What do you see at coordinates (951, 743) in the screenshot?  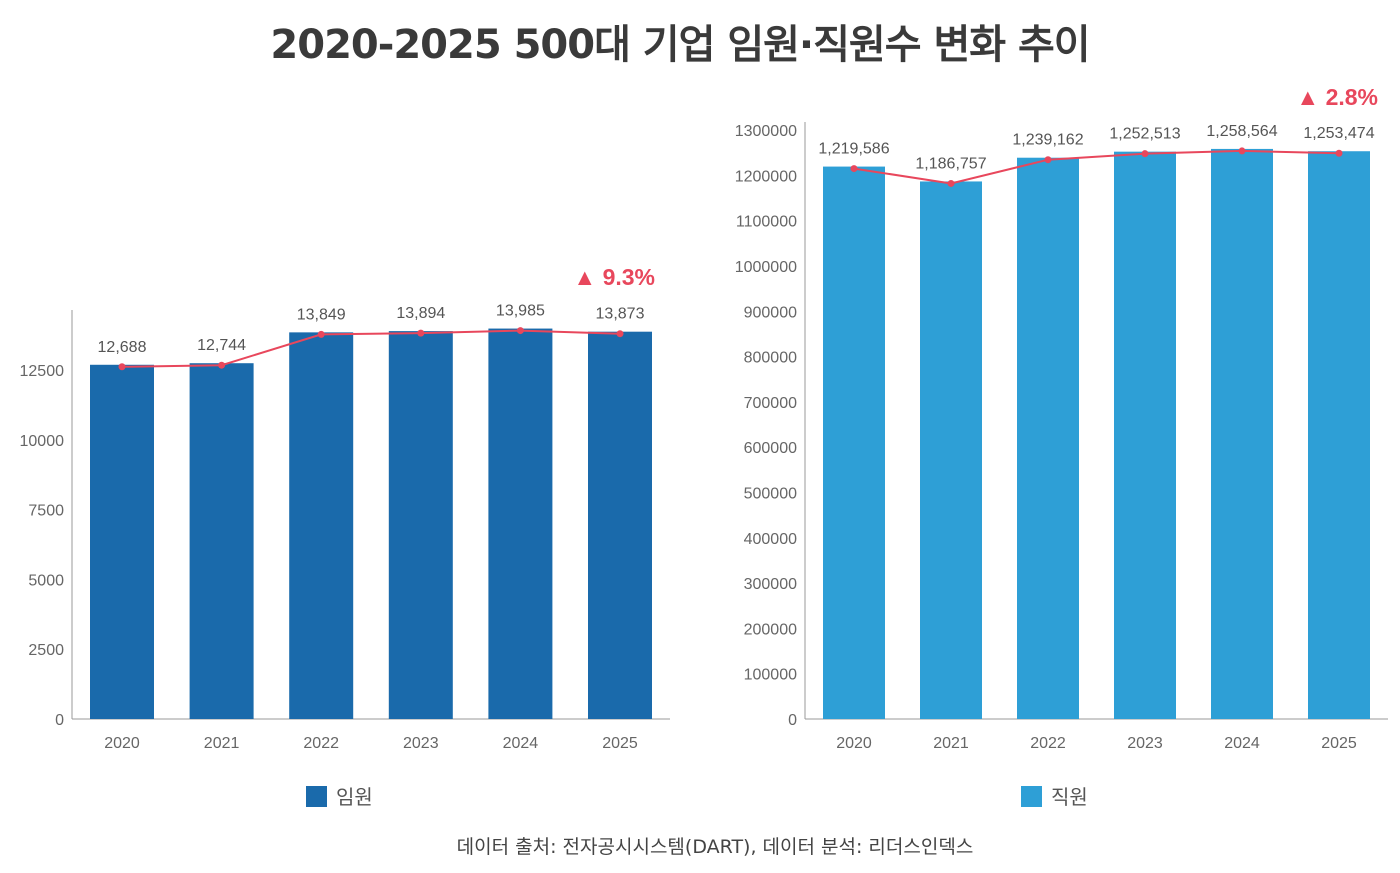 I see `chart2-x-tick-label: 2021` at bounding box center [951, 743].